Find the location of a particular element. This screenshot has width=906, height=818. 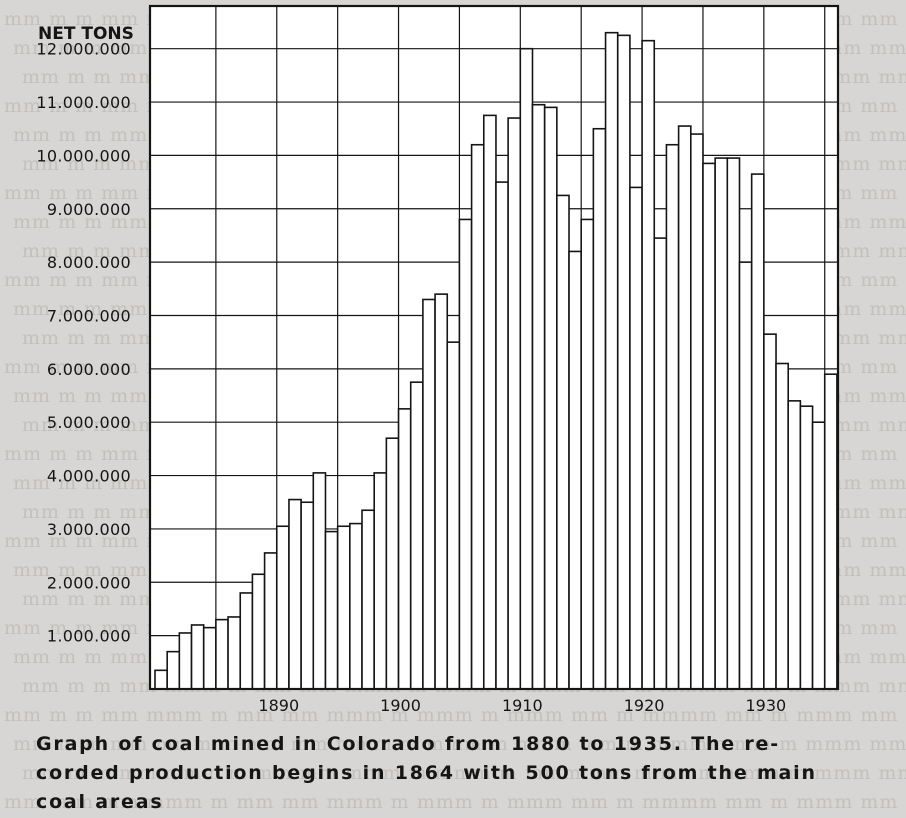

x-tick-label-1890: 1890 is located at coordinates (278, 705).